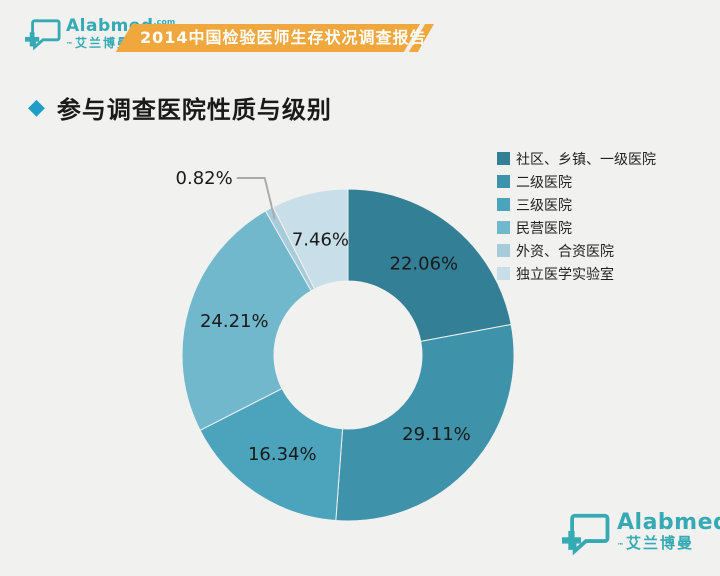 The height and width of the screenshot is (576, 720). What do you see at coordinates (424, 264) in the screenshot?
I see `slice-label-0: 22.06%` at bounding box center [424, 264].